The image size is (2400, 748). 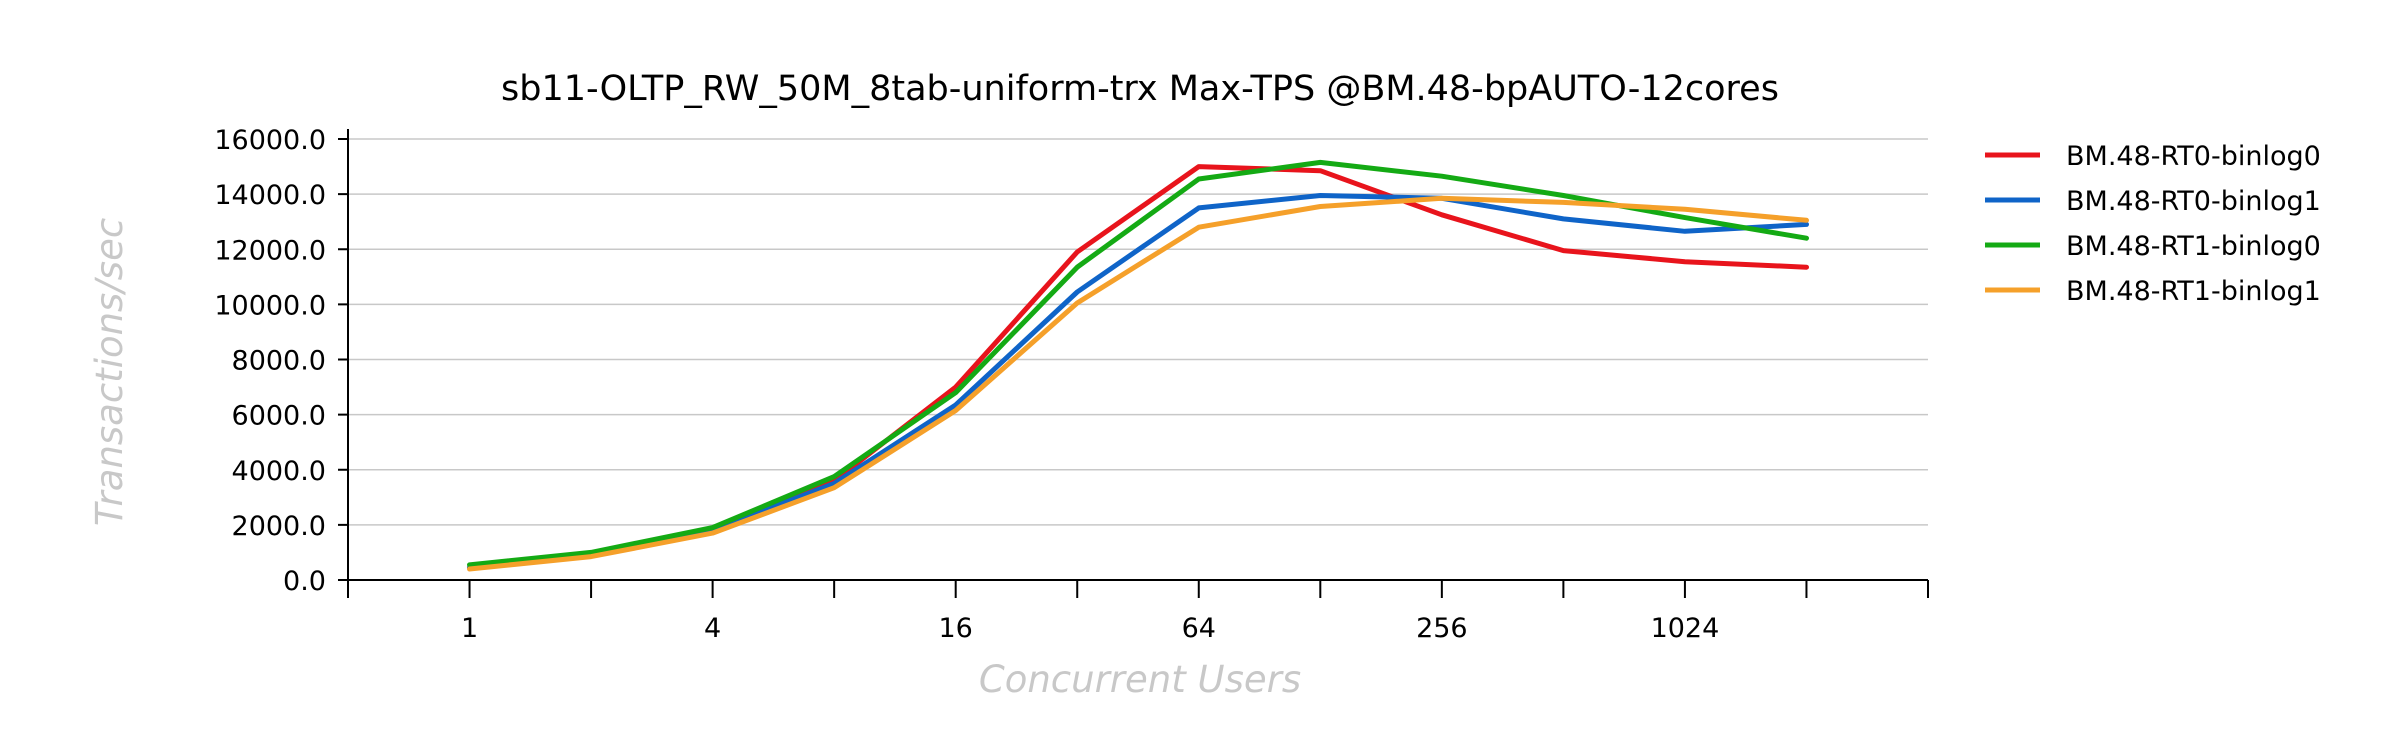 I want to click on y-tick-label: 6000.0, so click(x=279, y=416).